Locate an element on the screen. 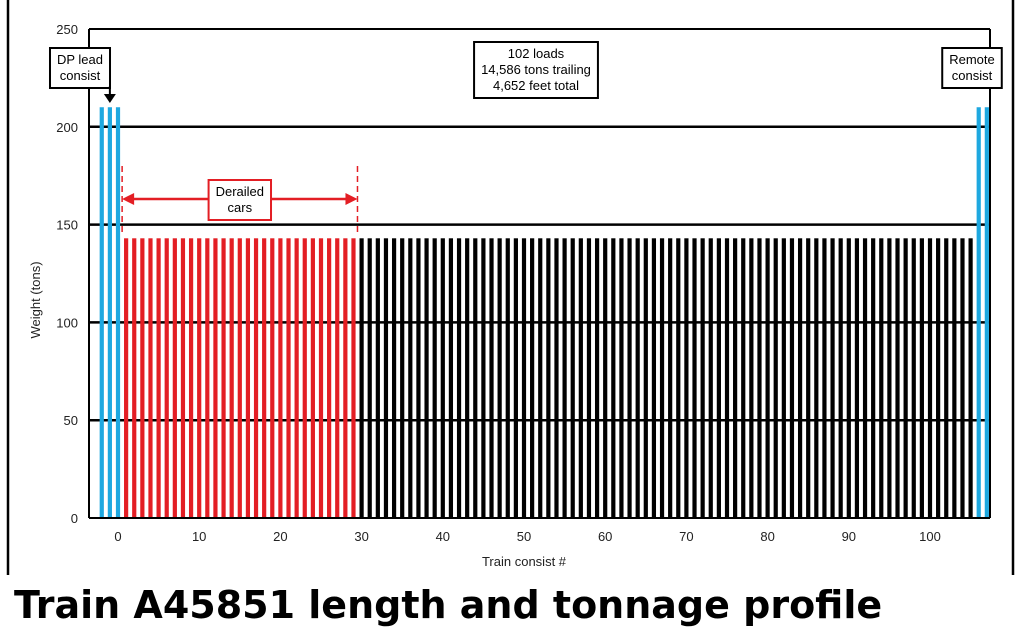 The width and height of the screenshot is (1024, 643). x-tick-20: 20 is located at coordinates (280, 536).